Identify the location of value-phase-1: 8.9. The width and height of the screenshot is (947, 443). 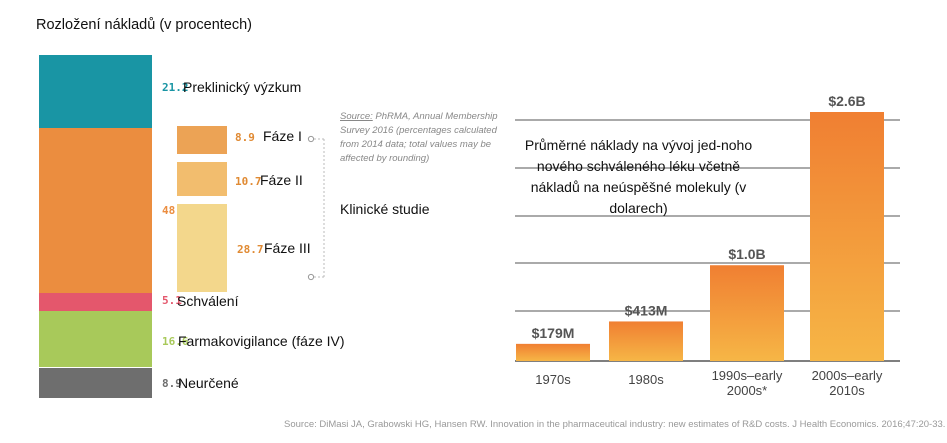
(245, 137).